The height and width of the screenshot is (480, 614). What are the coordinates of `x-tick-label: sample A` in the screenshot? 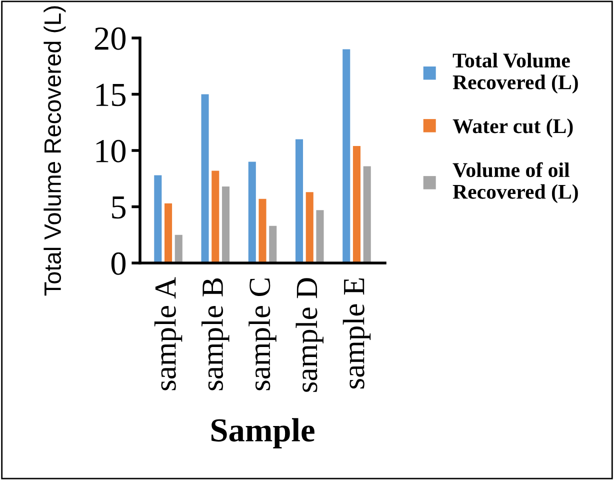 It's located at (168, 333).